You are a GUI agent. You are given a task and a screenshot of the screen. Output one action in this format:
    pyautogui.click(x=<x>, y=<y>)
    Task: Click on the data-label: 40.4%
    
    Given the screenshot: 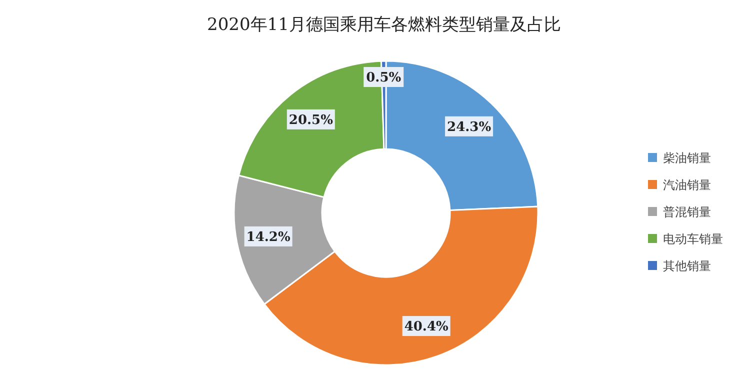 What is the action you would take?
    pyautogui.click(x=426, y=327)
    